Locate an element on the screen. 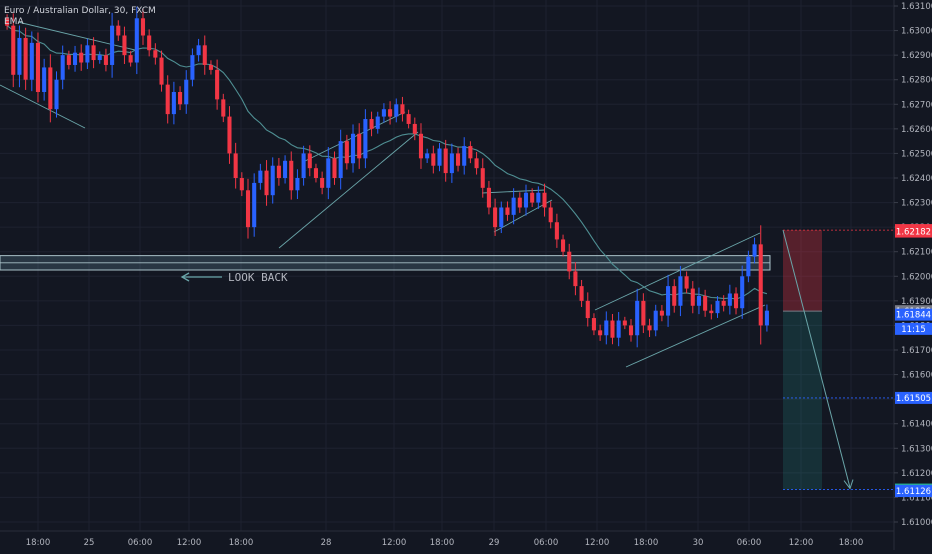  price-tick-label: 1.62000 is located at coordinates (916, 277).